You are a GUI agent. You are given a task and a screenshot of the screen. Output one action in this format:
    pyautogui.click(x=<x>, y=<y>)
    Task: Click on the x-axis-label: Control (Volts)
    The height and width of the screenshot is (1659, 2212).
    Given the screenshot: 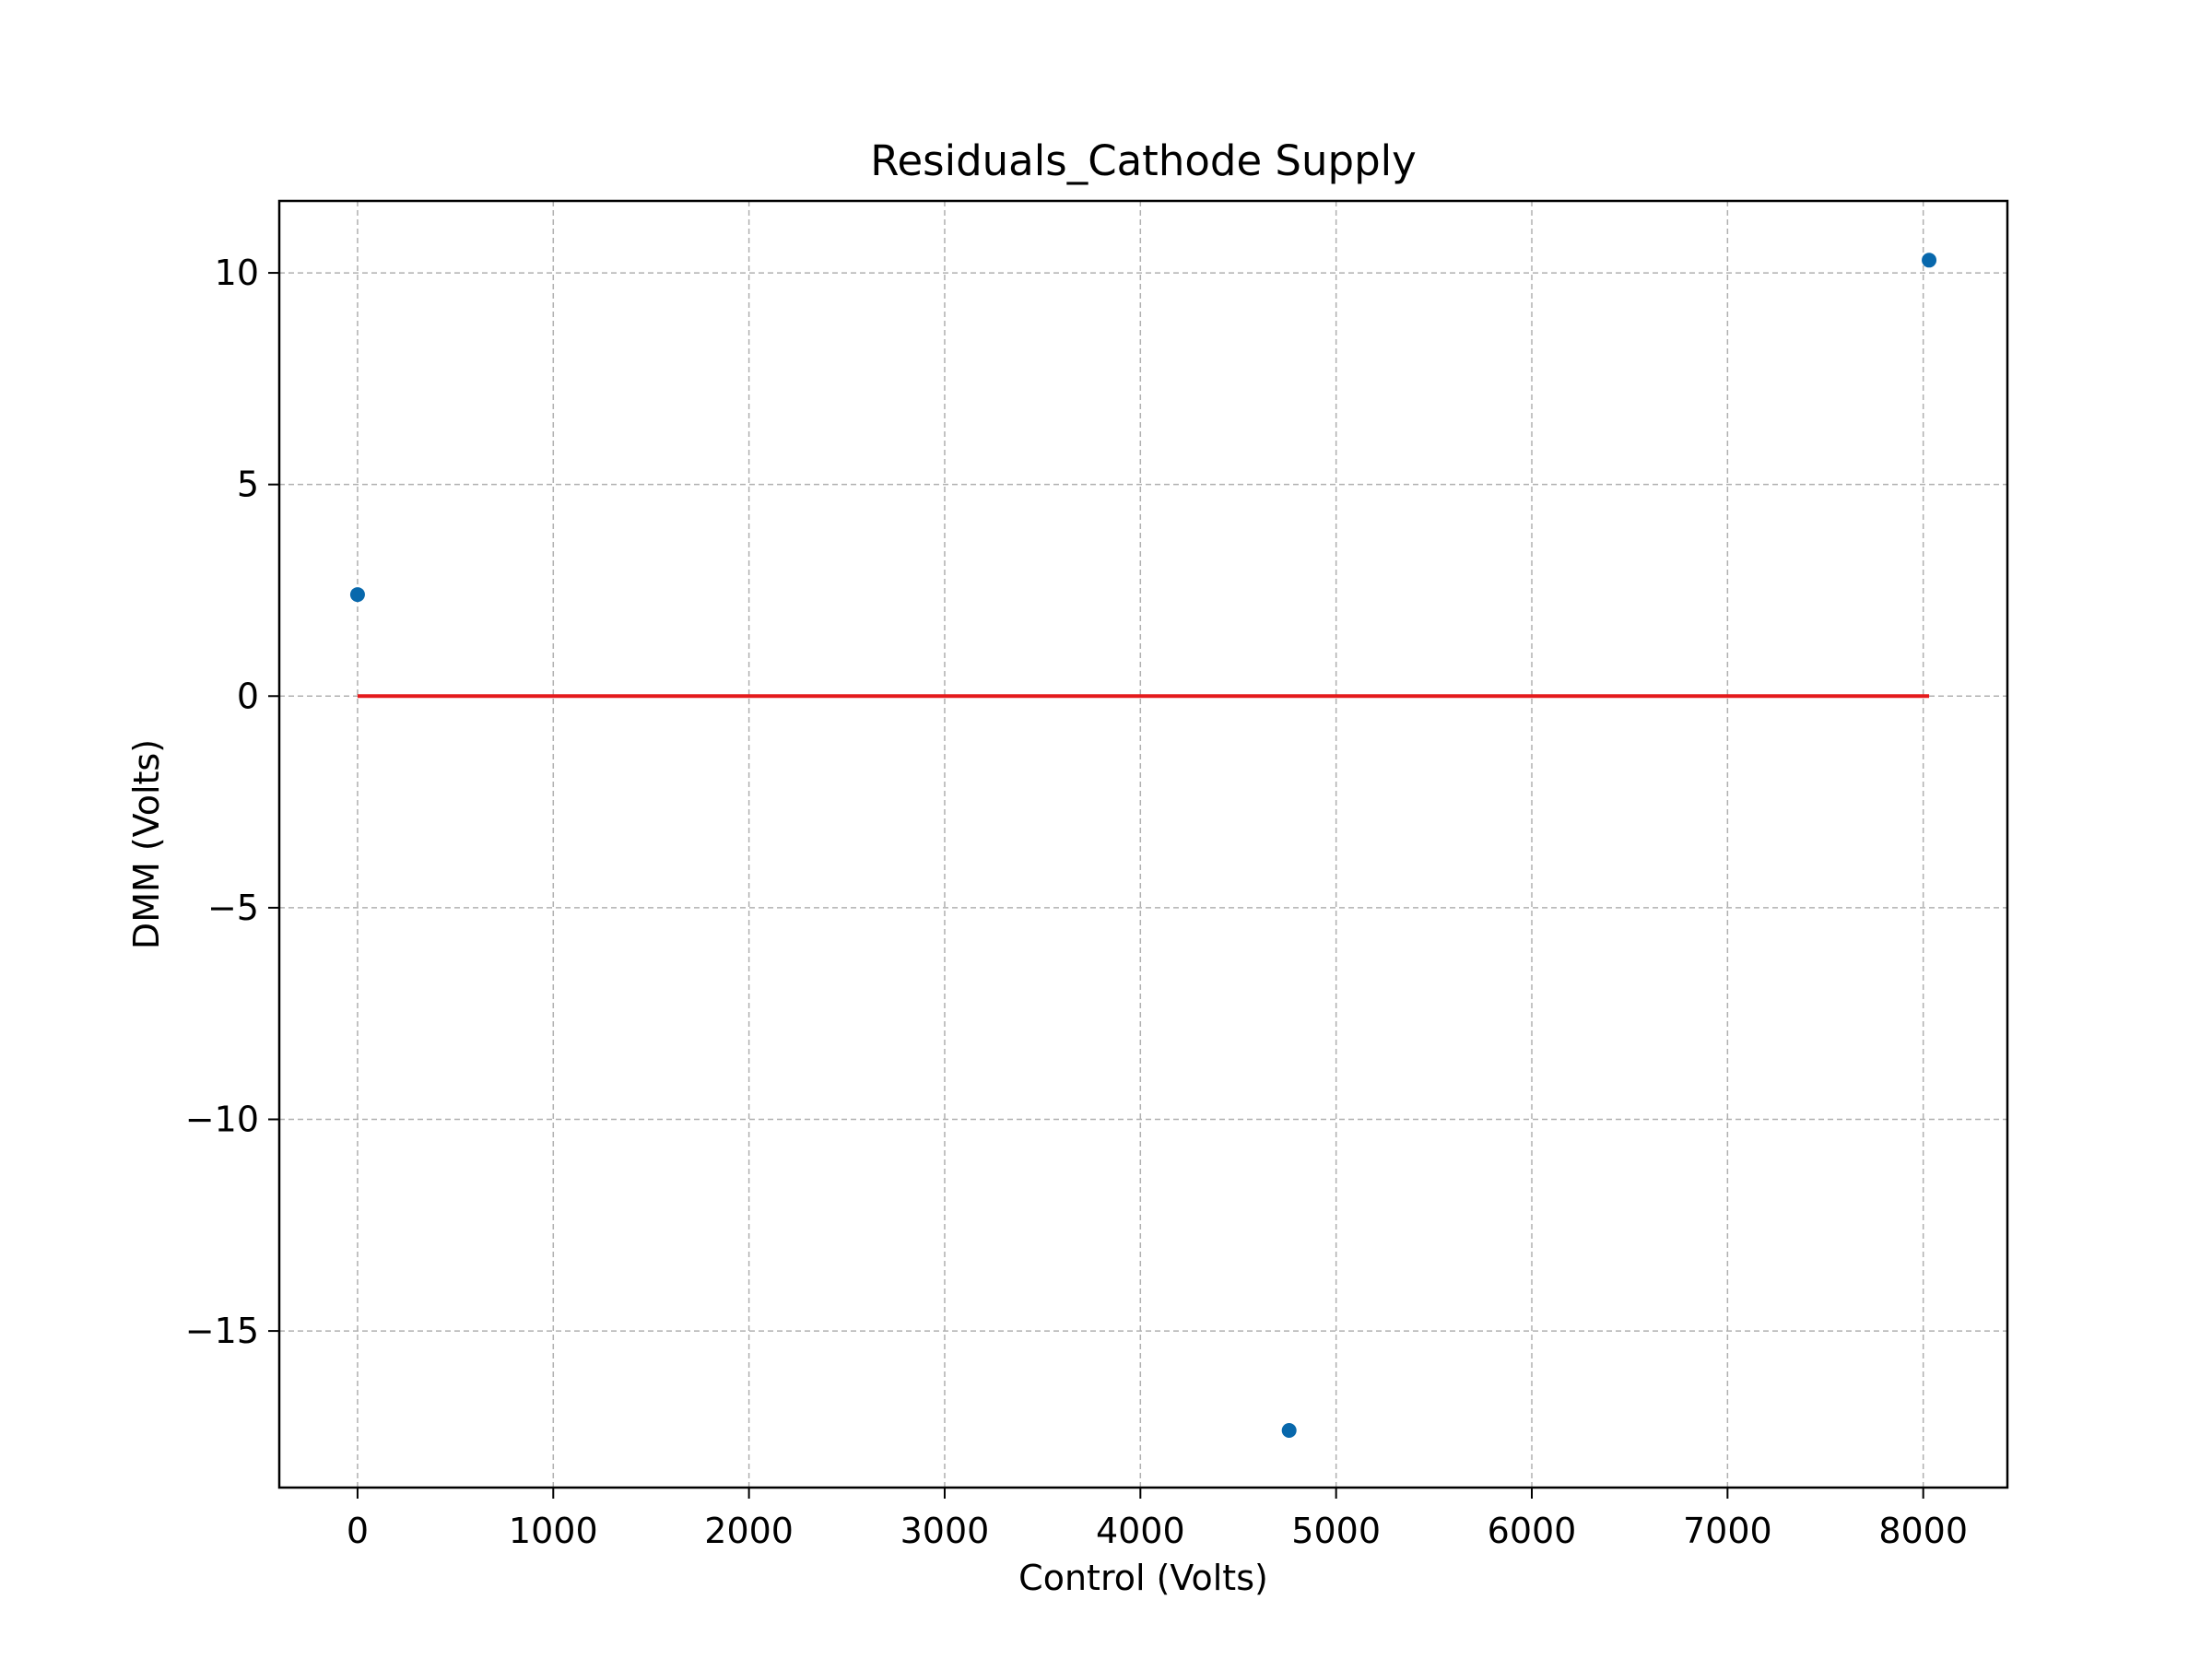 What is the action you would take?
    pyautogui.click(x=1143, y=1578)
    